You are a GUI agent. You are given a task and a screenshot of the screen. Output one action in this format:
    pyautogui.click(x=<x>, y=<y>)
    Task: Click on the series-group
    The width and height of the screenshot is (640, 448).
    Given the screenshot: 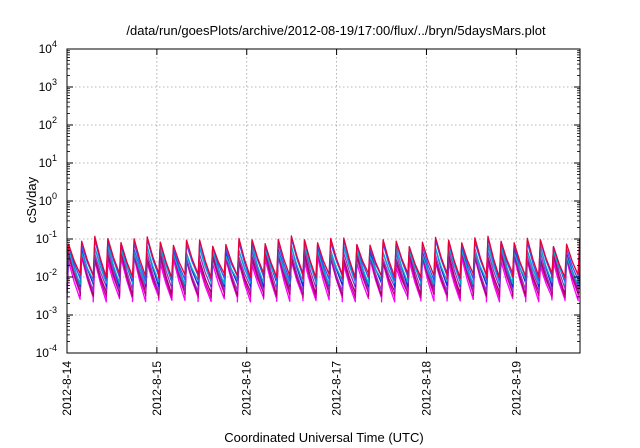 What is the action you would take?
    pyautogui.click(x=323, y=269)
    